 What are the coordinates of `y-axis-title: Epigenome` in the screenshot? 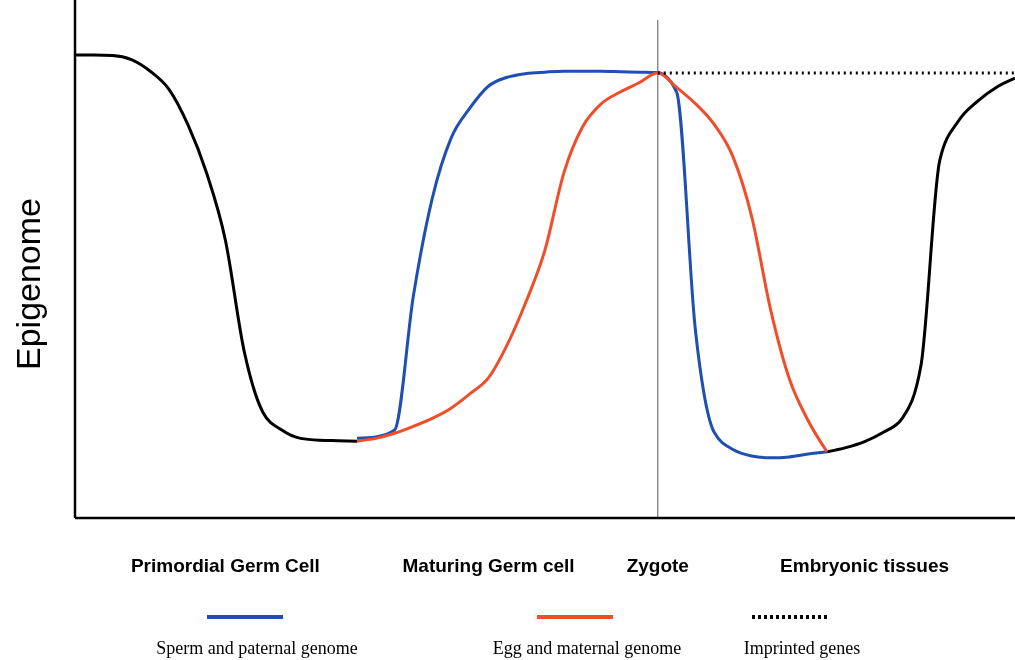 It's located at (28, 284).